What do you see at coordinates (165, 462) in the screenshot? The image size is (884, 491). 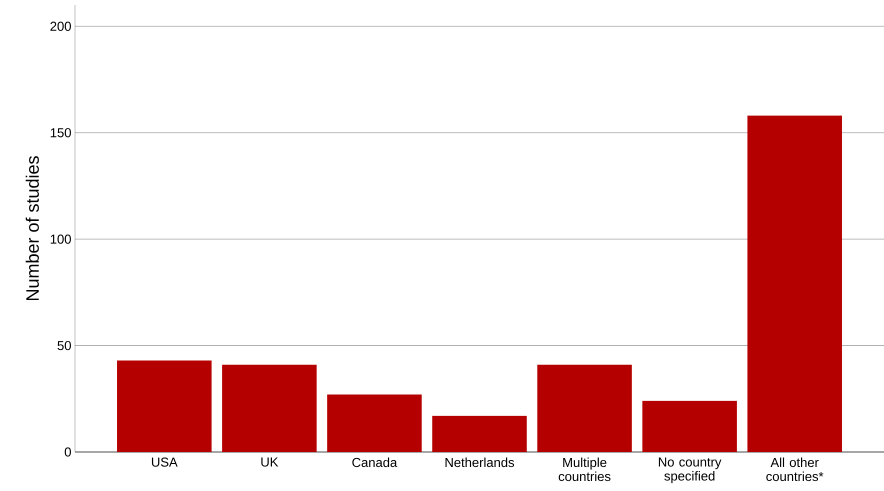 I see `x-tick-label: USA` at bounding box center [165, 462].